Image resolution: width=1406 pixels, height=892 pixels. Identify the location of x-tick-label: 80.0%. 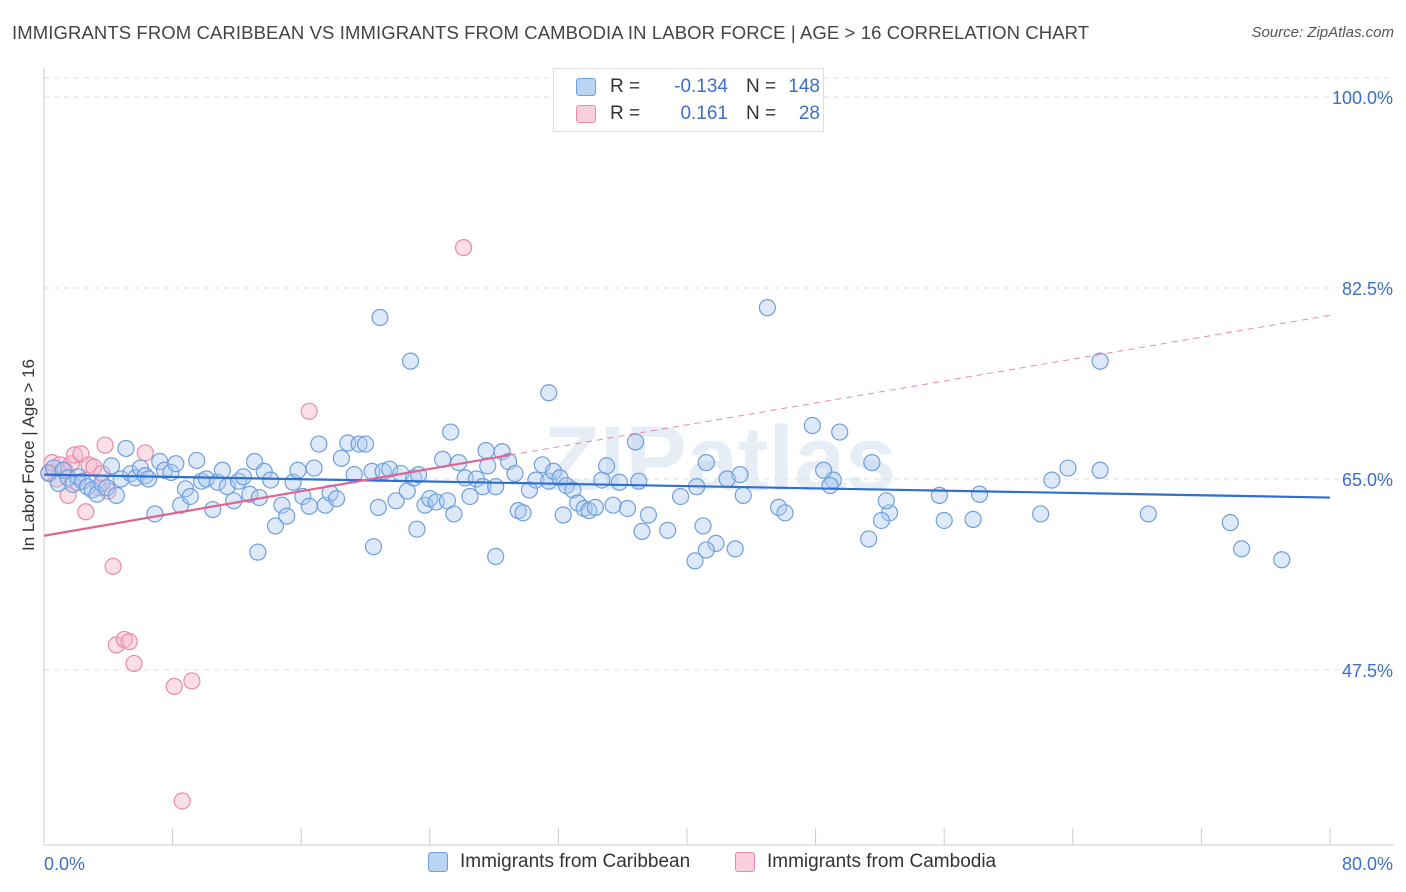
(1367, 864).